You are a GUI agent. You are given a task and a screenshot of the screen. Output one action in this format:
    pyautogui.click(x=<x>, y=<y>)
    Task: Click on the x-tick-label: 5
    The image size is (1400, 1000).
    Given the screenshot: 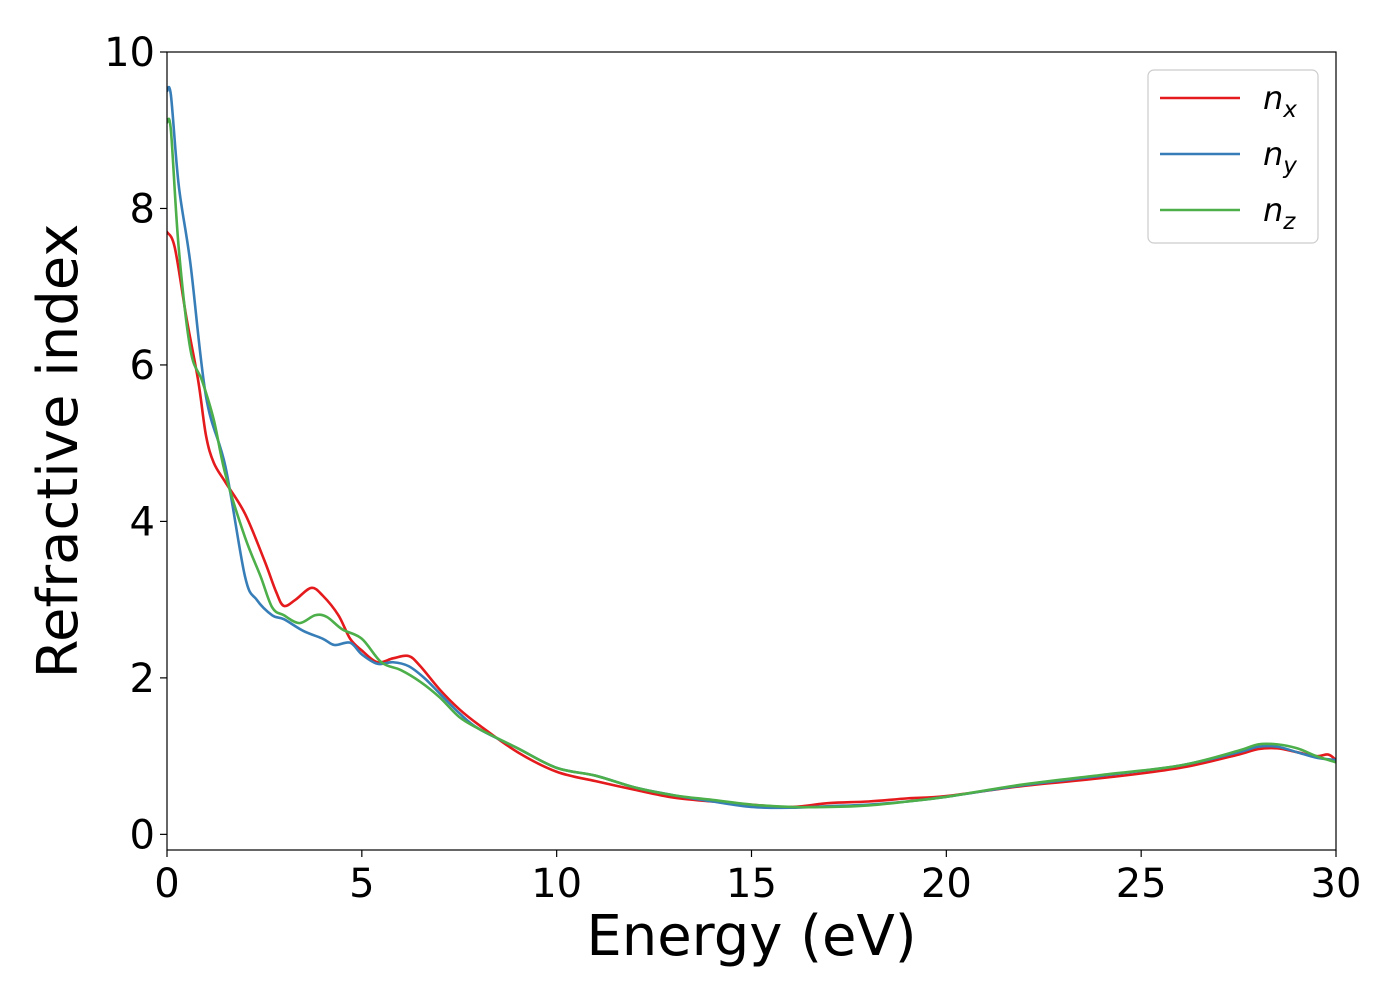 What is the action you would take?
    pyautogui.click(x=361, y=884)
    